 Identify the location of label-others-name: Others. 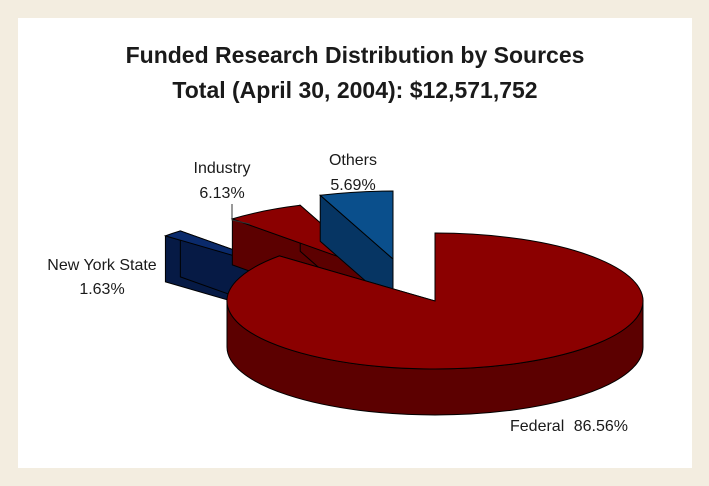
(353, 160).